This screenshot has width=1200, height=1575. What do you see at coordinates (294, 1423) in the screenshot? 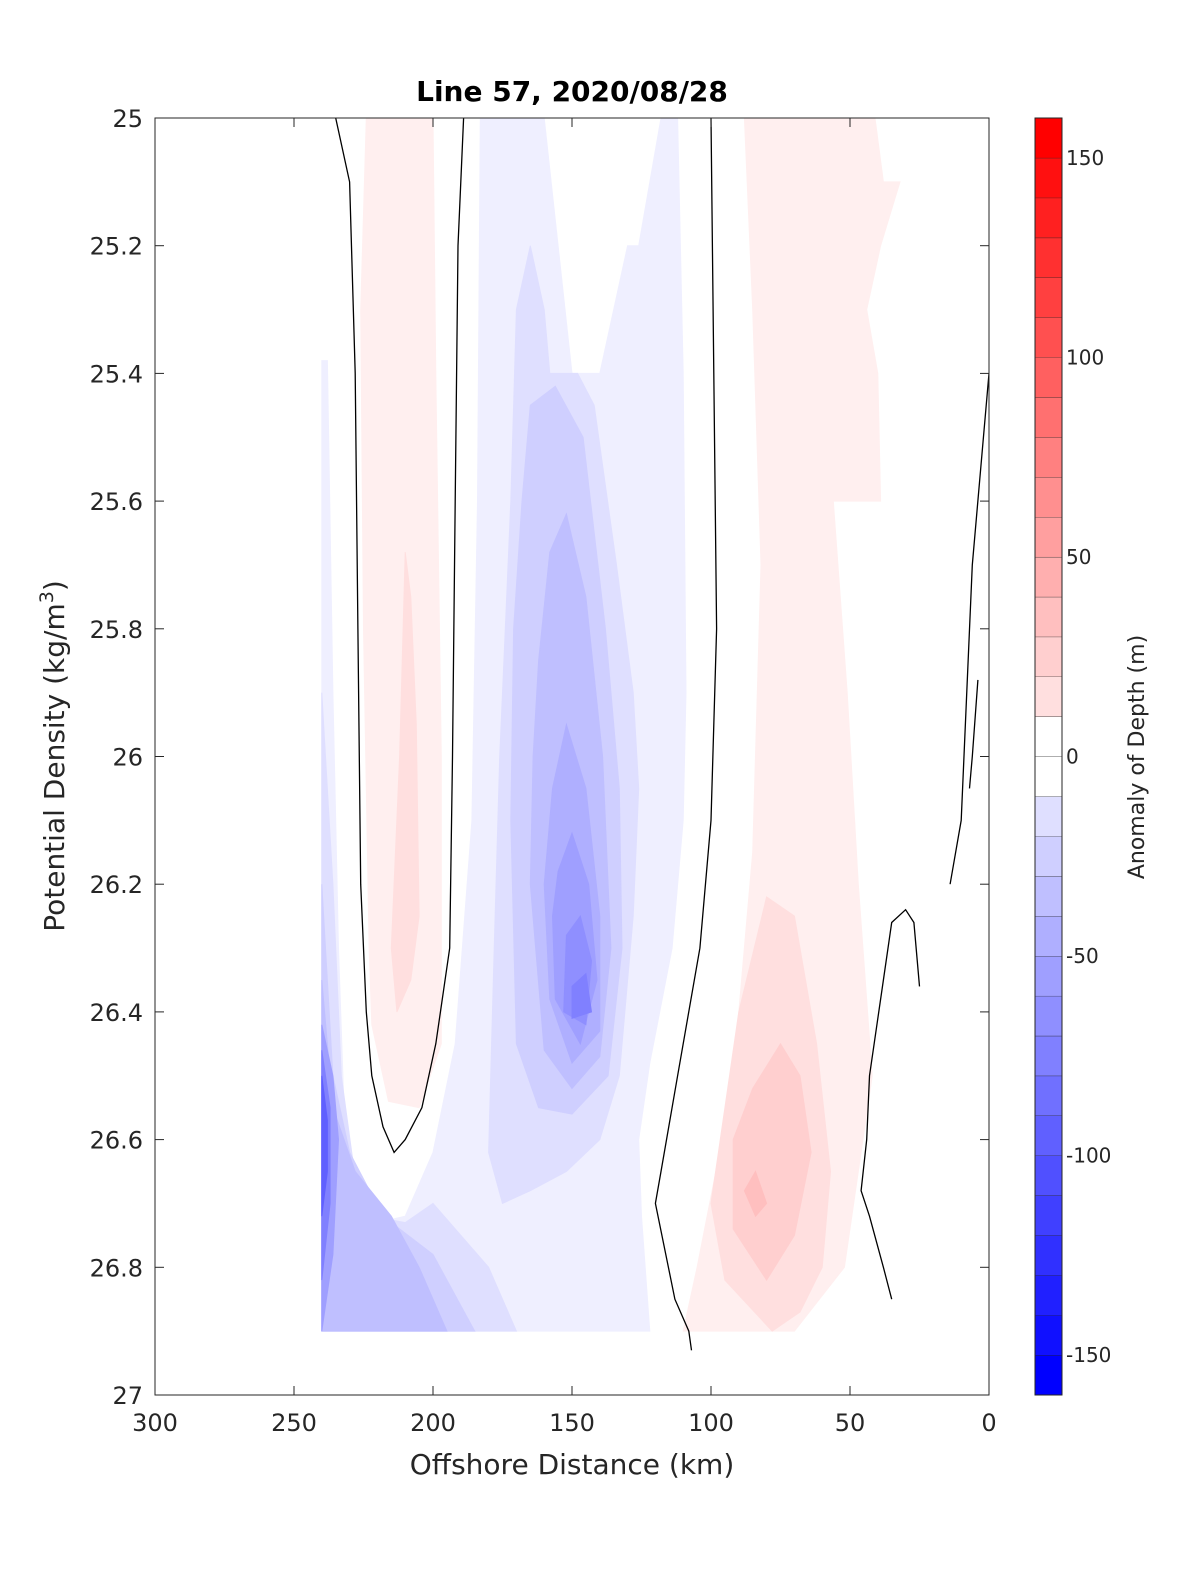
I see `x-tick-label: 250` at bounding box center [294, 1423].